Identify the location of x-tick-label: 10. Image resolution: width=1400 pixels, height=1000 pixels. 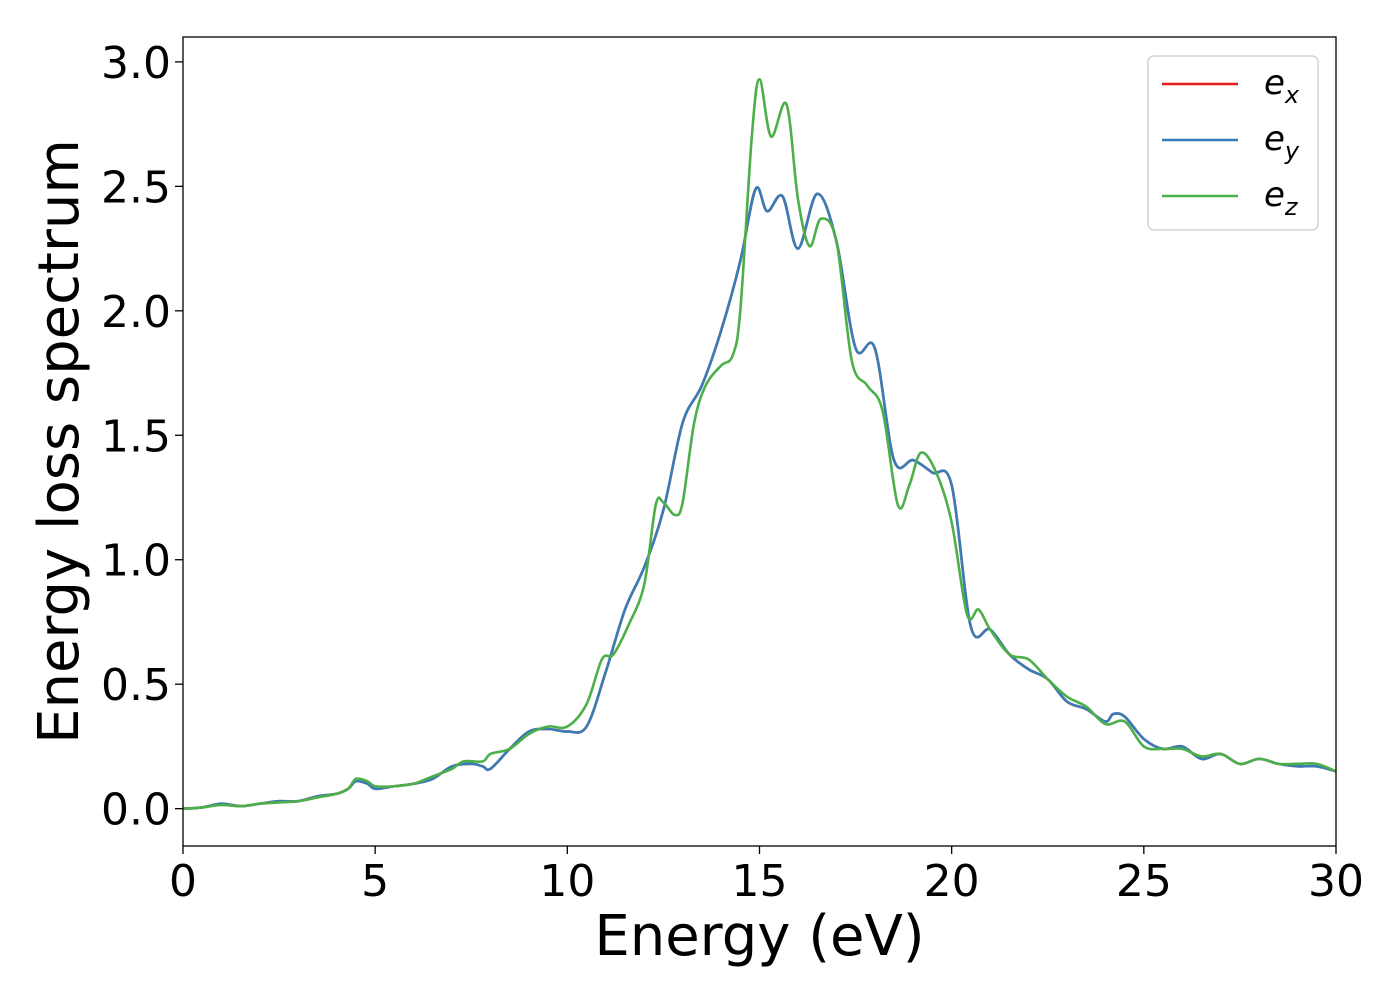
(567, 881).